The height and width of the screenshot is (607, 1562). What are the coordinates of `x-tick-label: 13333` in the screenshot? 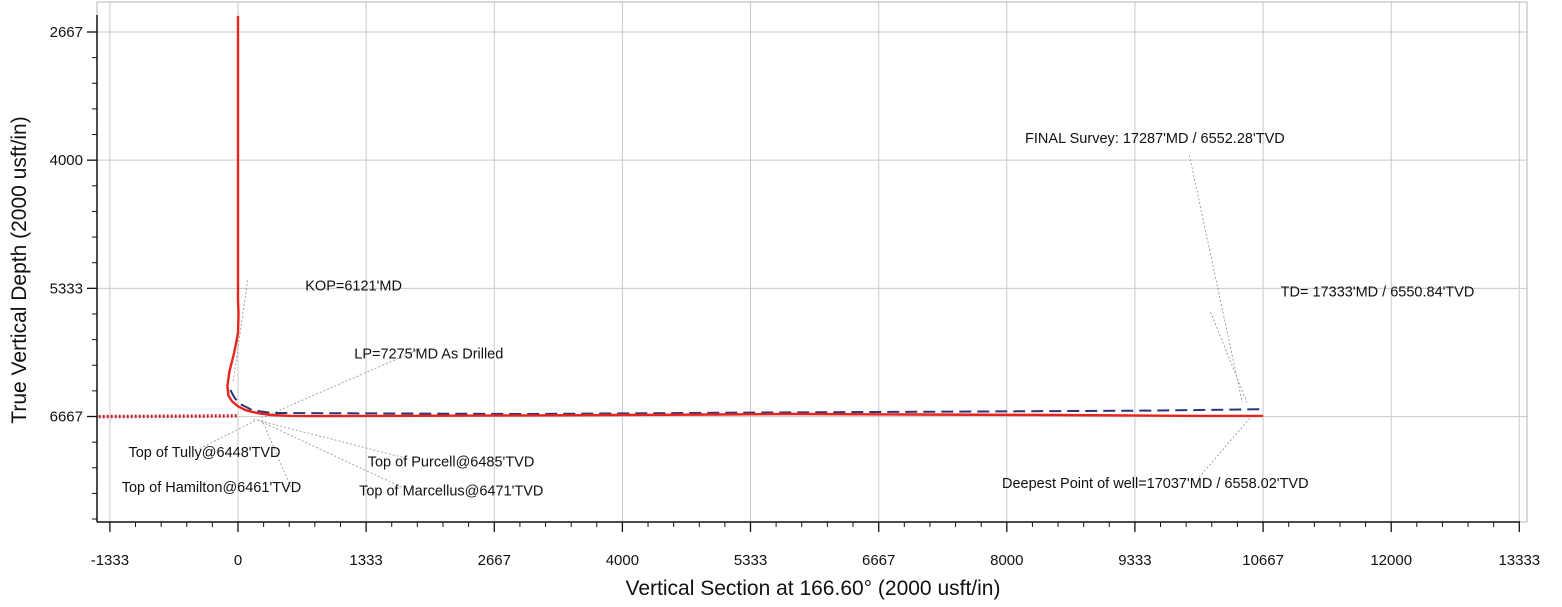 It's located at (1519, 560).